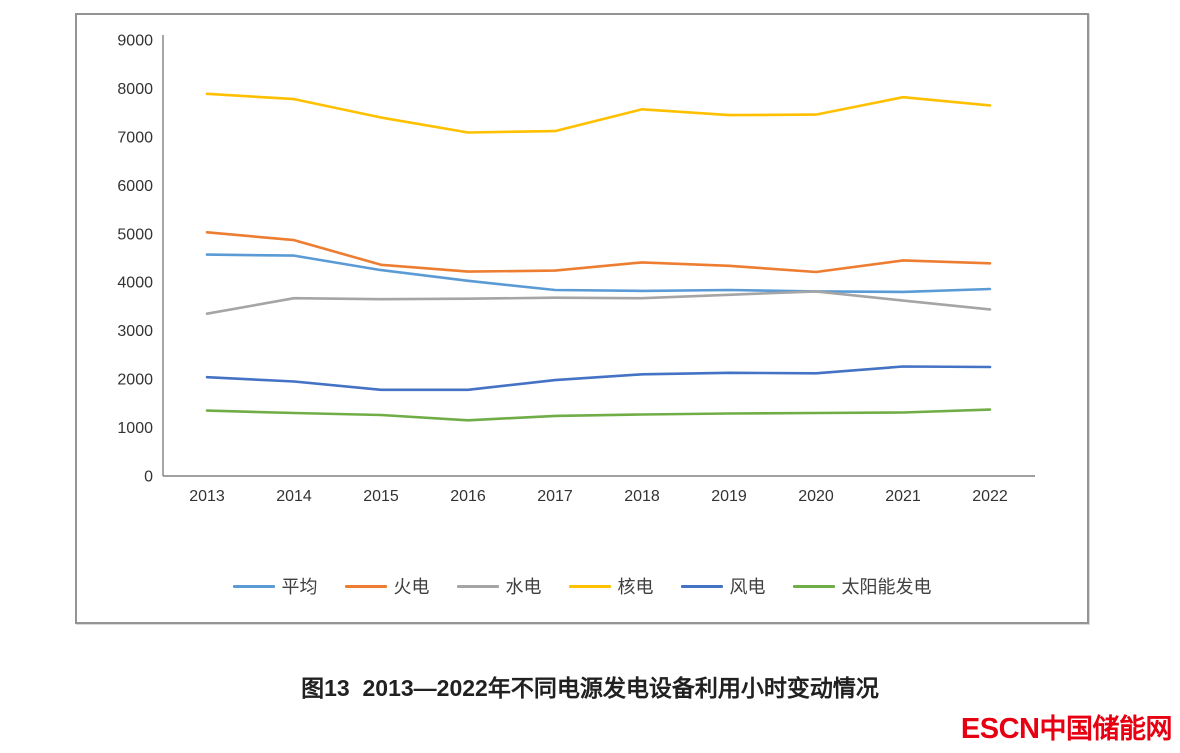  Describe the element at coordinates (135, 331) in the screenshot. I see `y-tick-label: 3000` at that location.